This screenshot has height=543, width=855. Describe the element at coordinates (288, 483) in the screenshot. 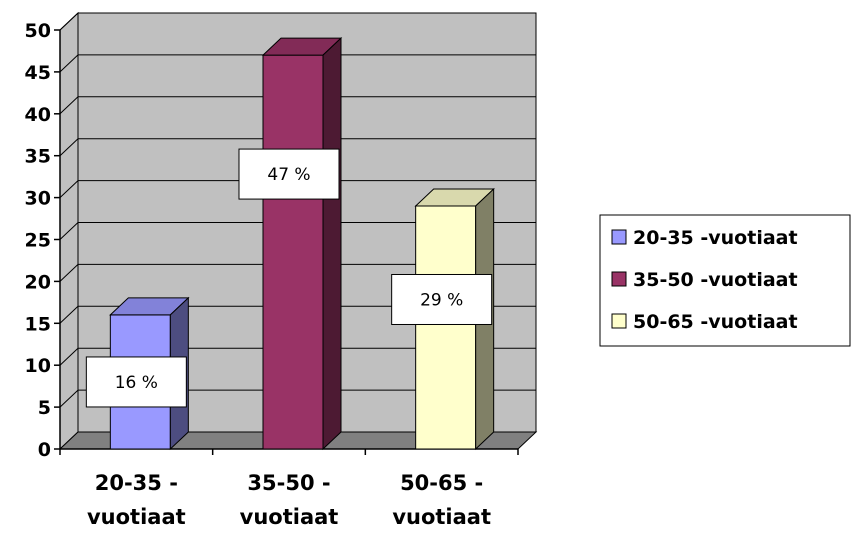

I see `category-label-line: 35-50 -` at that location.